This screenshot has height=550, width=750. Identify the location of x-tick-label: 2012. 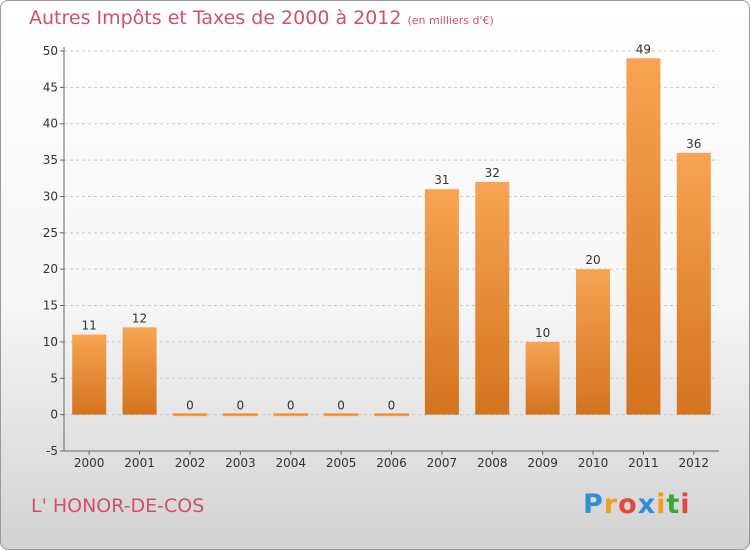
(694, 463).